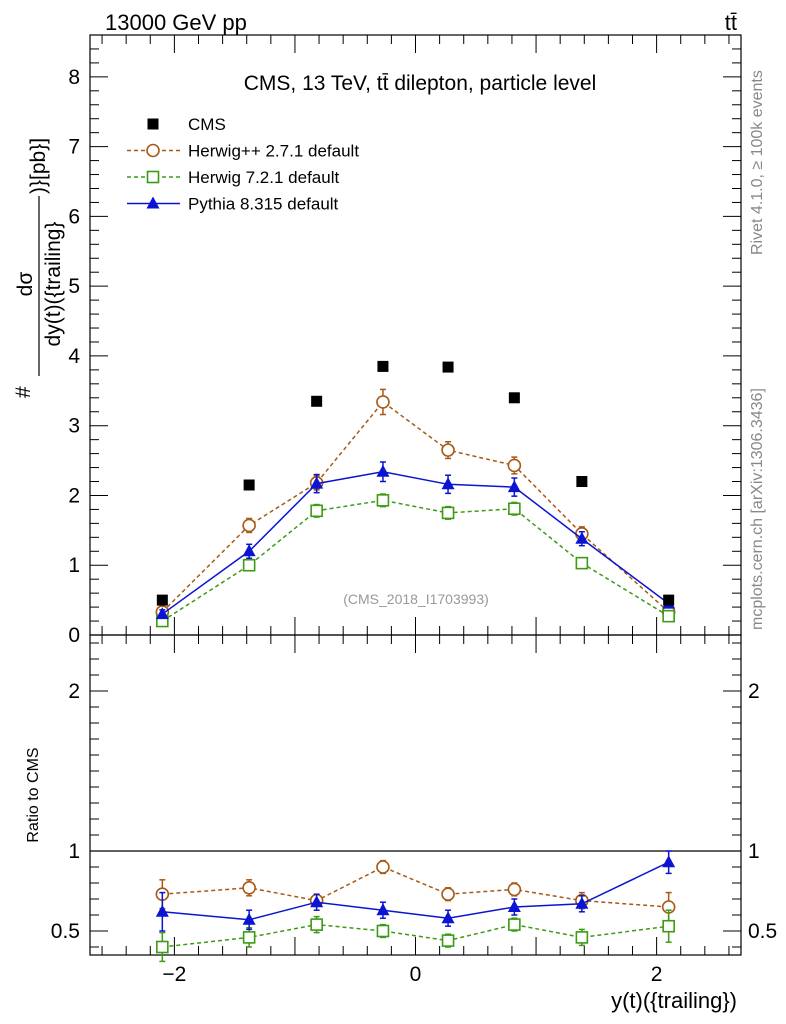  I want to click on ratio-series, so click(415, 906).